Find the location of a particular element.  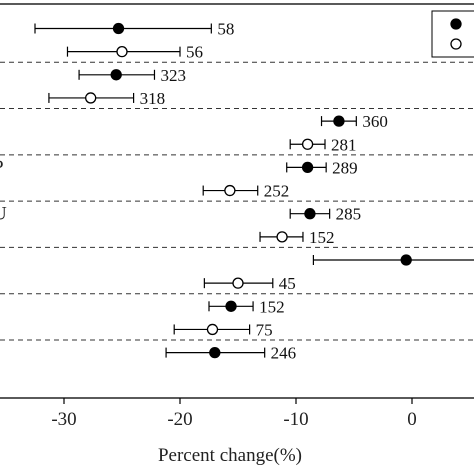

point-row-2: 56 is located at coordinates (134, 52).